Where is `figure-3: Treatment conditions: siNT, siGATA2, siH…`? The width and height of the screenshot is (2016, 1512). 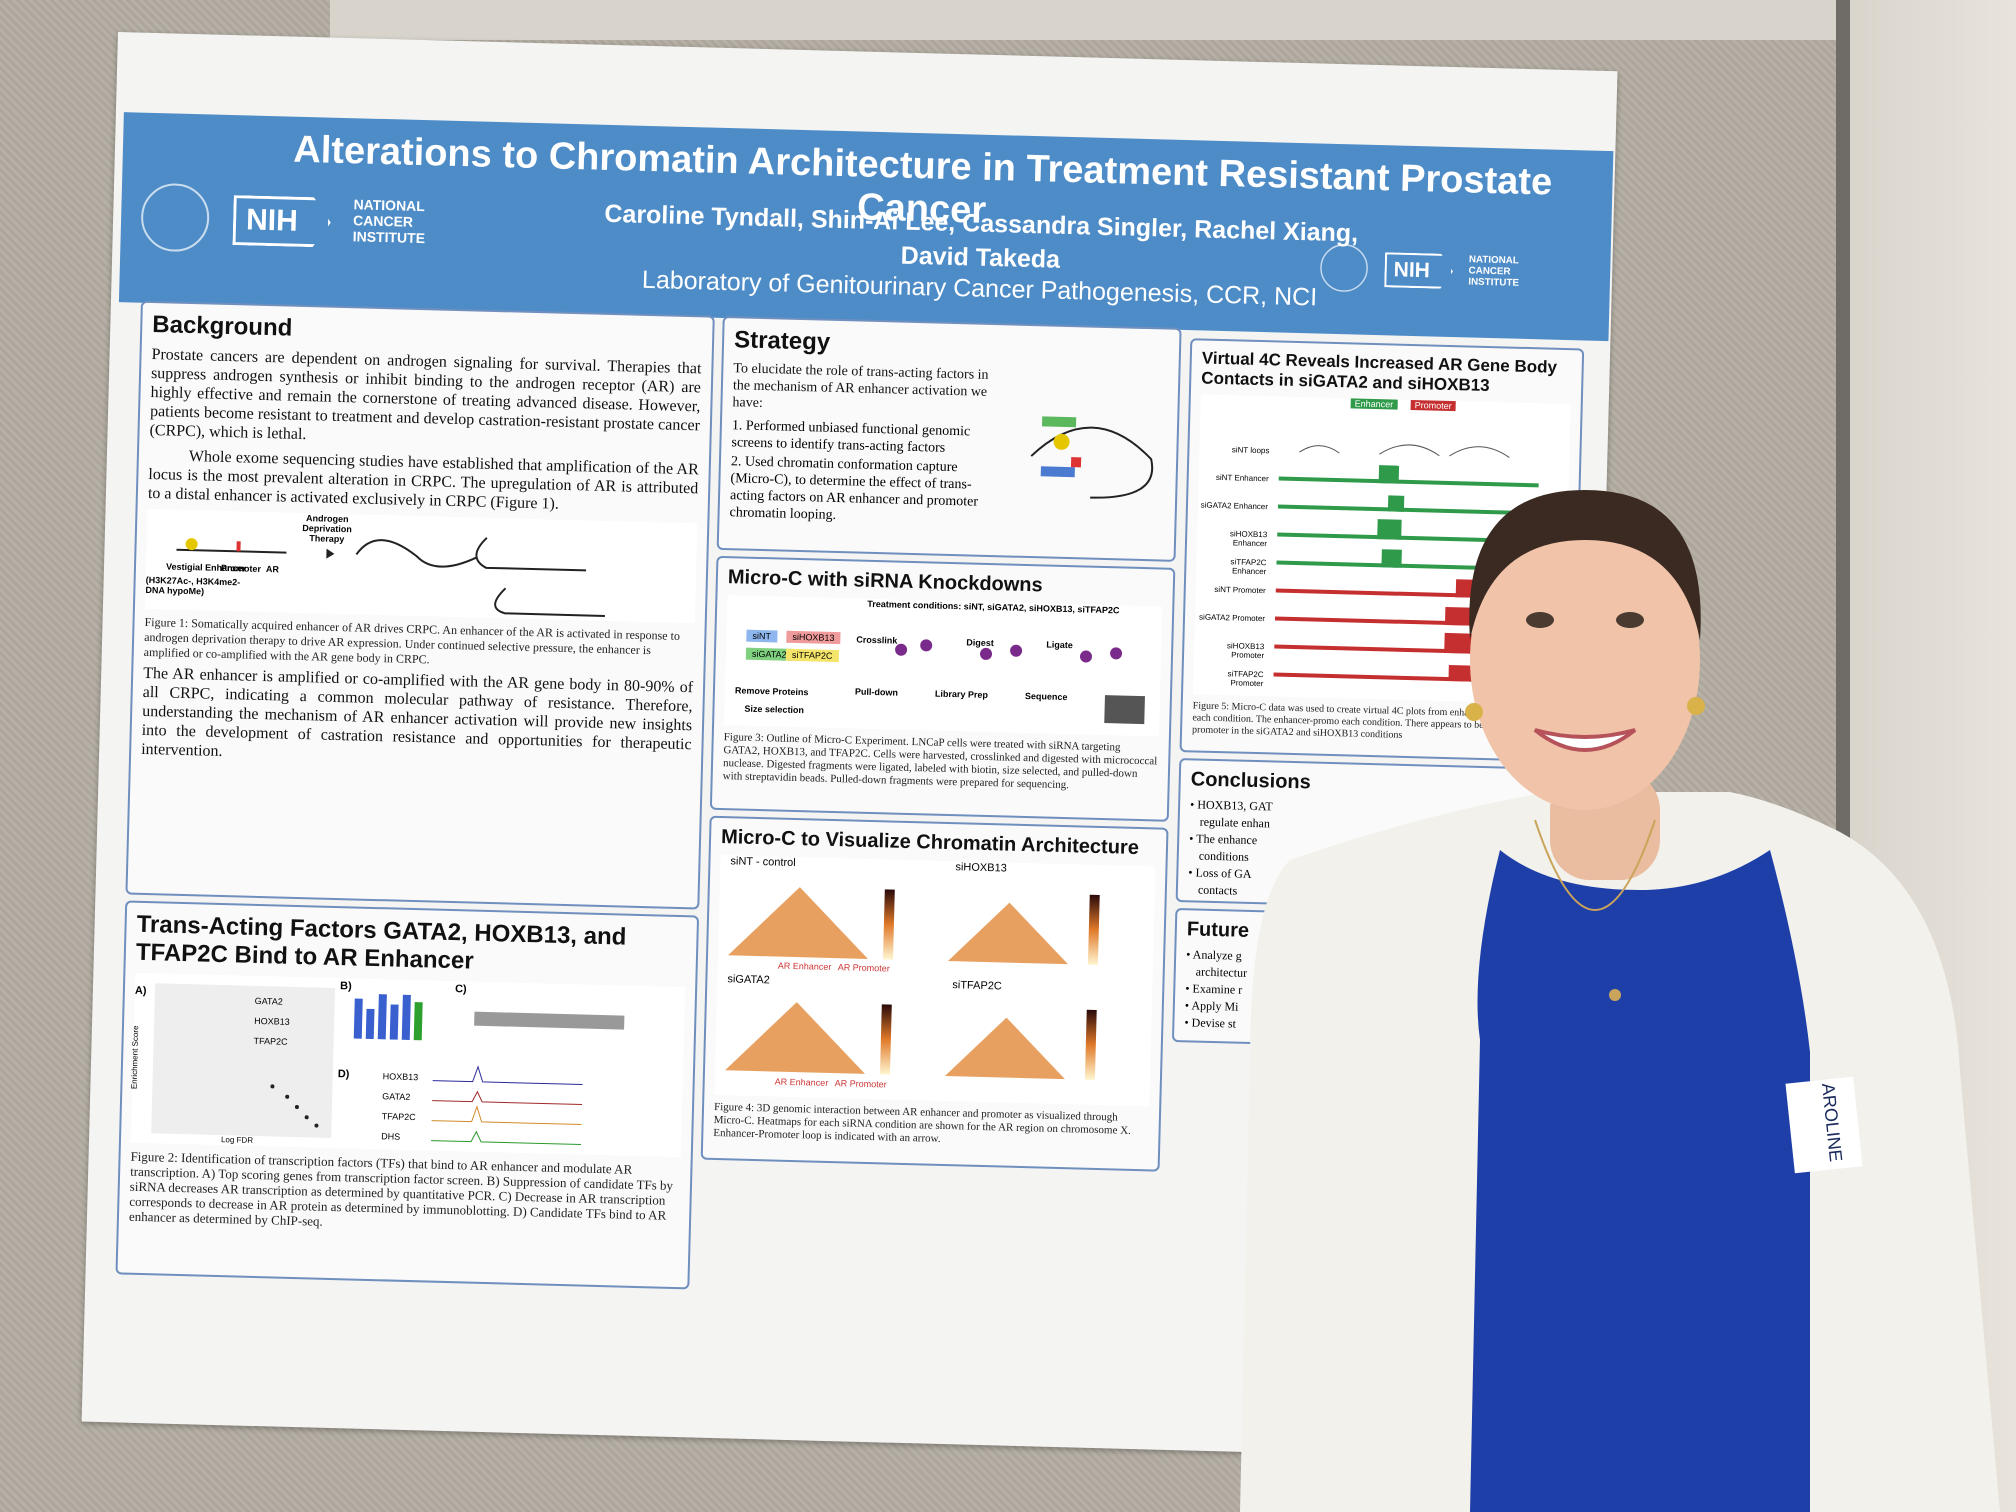
figure-3: Treatment conditions: siNT, siGATA2, siH… is located at coordinates (943, 666).